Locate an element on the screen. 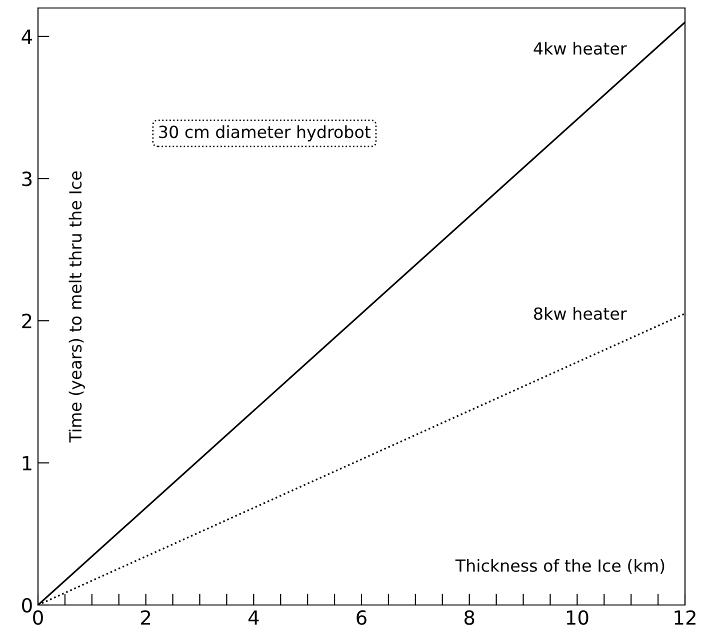 The width and height of the screenshot is (704, 633). y-tick-label: 3 is located at coordinates (27, 179).